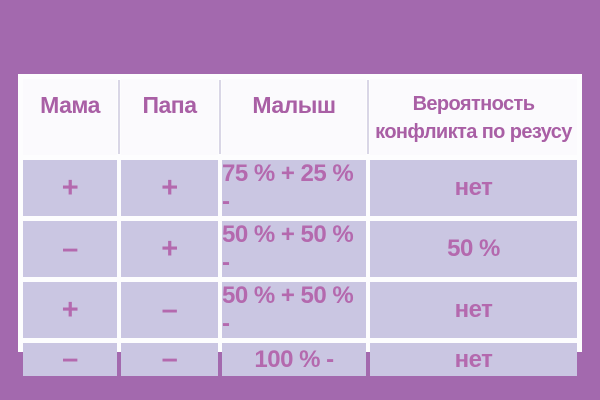 This screenshot has width=600, height=400. What do you see at coordinates (473, 188) in the screenshot?
I see `table-cell-r1-probability: нет` at bounding box center [473, 188].